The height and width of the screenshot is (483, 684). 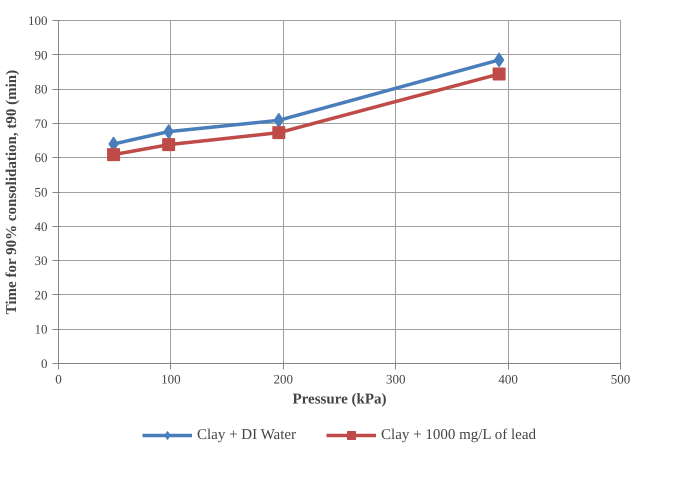 I want to click on y-tick-label: 30, so click(x=41, y=260).